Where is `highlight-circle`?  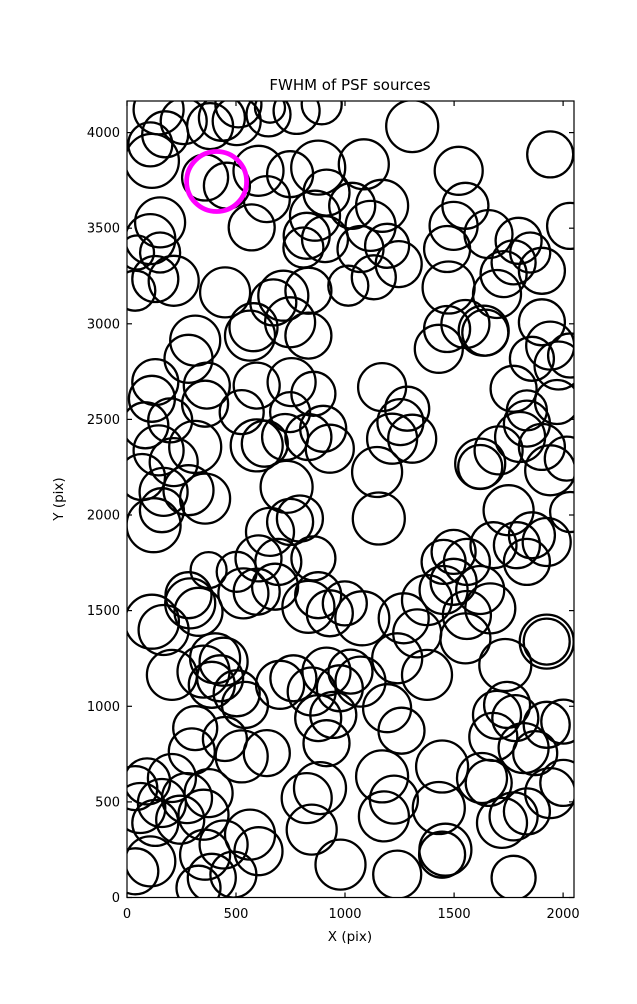
highlight-circle is located at coordinates (217, 181).